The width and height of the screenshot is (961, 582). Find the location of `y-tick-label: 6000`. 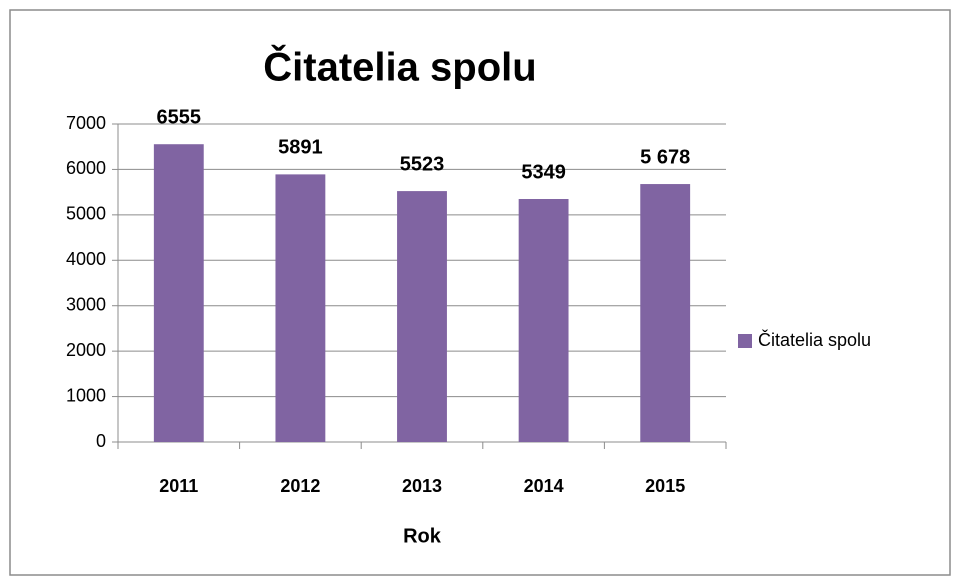

y-tick-label: 6000 is located at coordinates (86, 168).